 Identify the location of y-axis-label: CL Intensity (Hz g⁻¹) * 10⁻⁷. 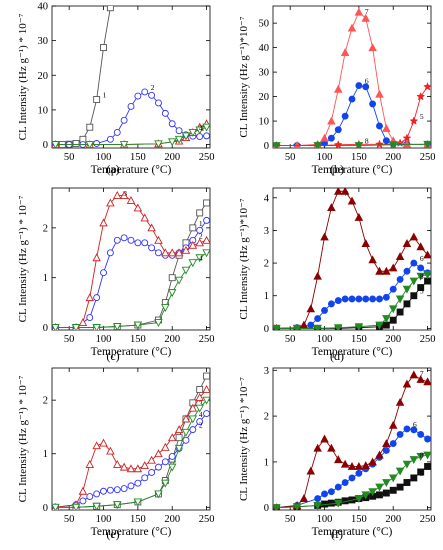
(23, 76).